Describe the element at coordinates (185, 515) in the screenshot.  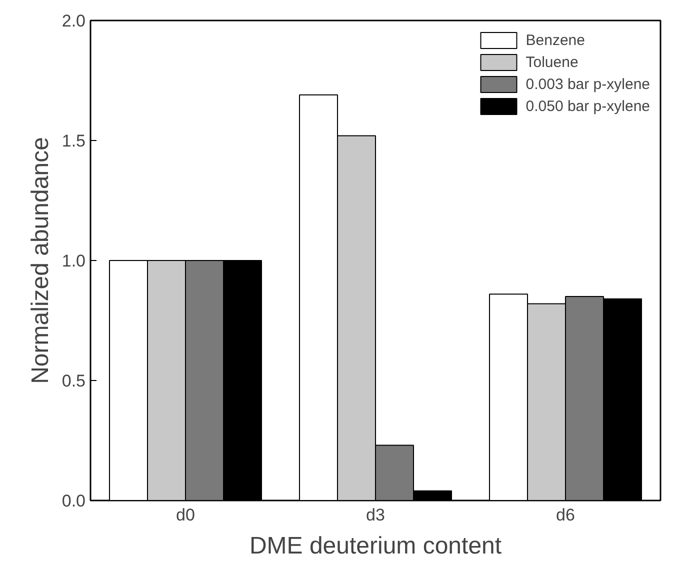
I see `x-tick-label: d0` at that location.